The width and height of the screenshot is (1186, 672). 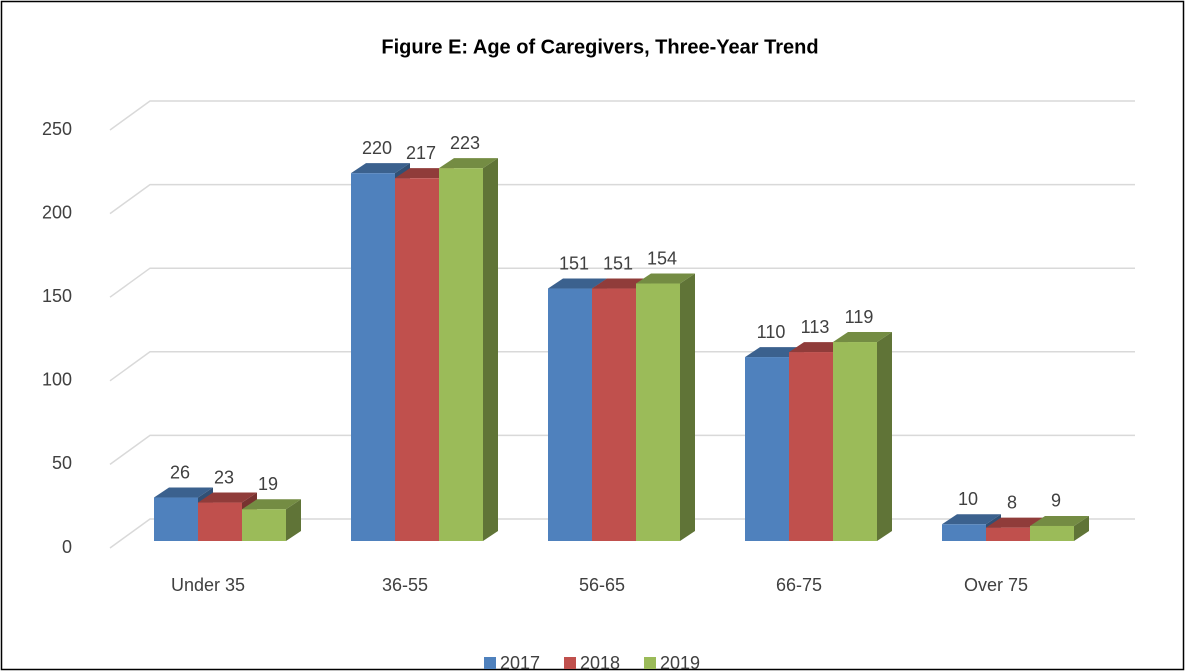 What do you see at coordinates (968, 499) in the screenshot?
I see `data-label: 10` at bounding box center [968, 499].